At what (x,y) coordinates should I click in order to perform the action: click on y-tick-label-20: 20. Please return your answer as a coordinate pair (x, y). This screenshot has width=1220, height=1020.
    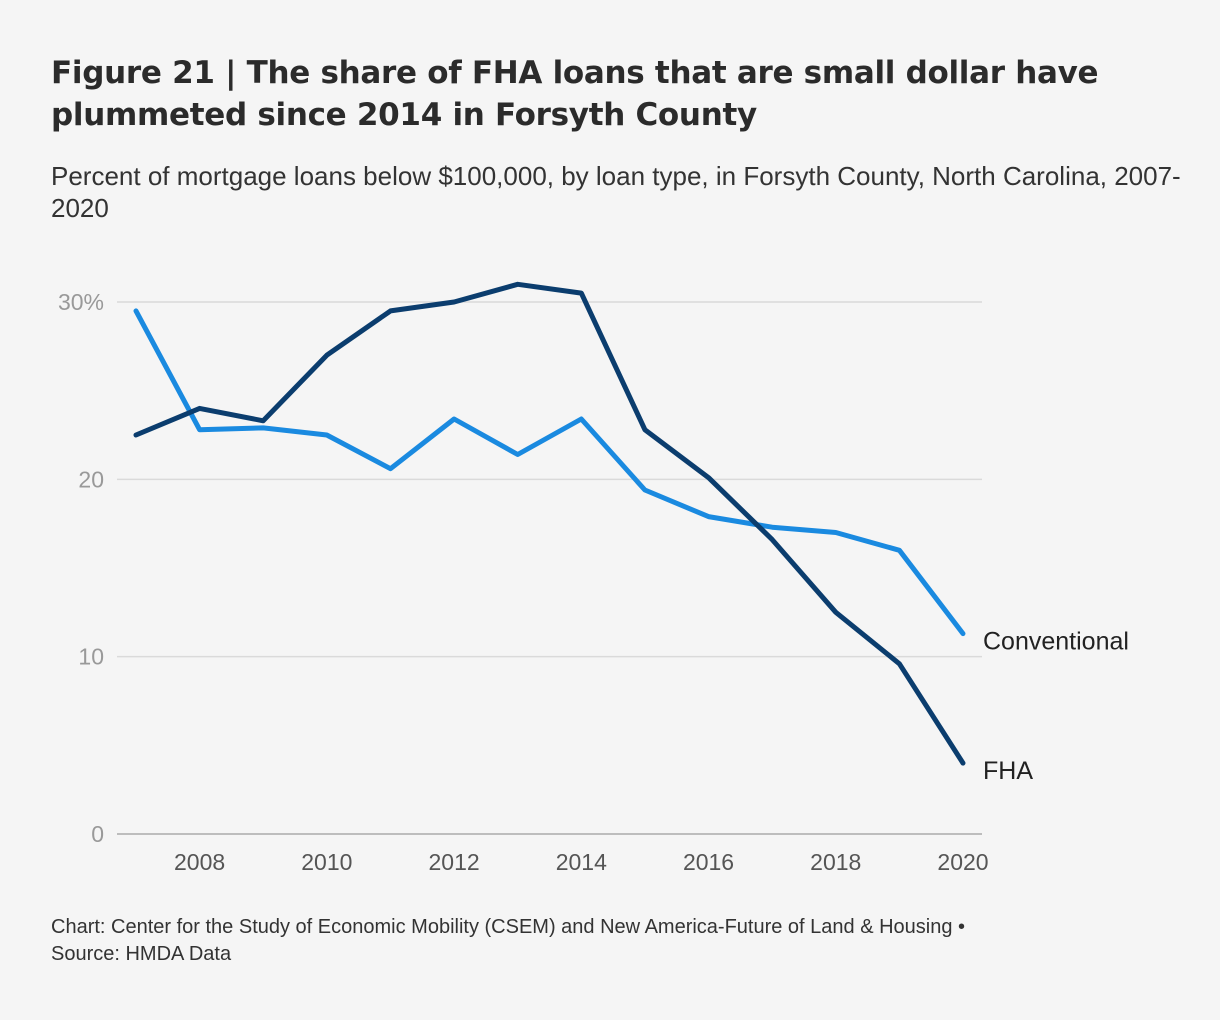
    Looking at the image, I should click on (91, 479).